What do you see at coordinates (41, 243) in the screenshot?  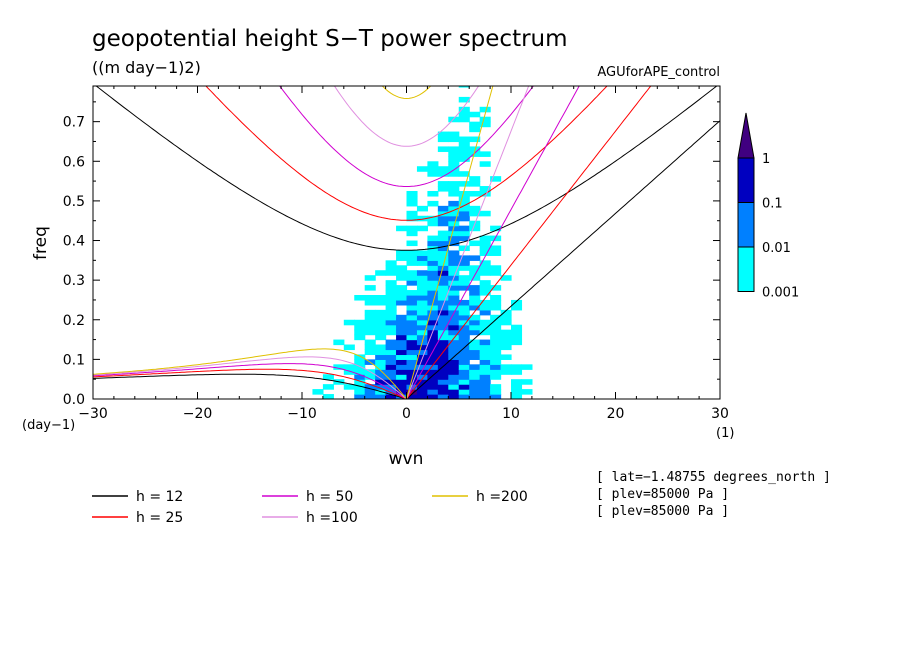 I see `y-axis-label: freq` at bounding box center [41, 243].